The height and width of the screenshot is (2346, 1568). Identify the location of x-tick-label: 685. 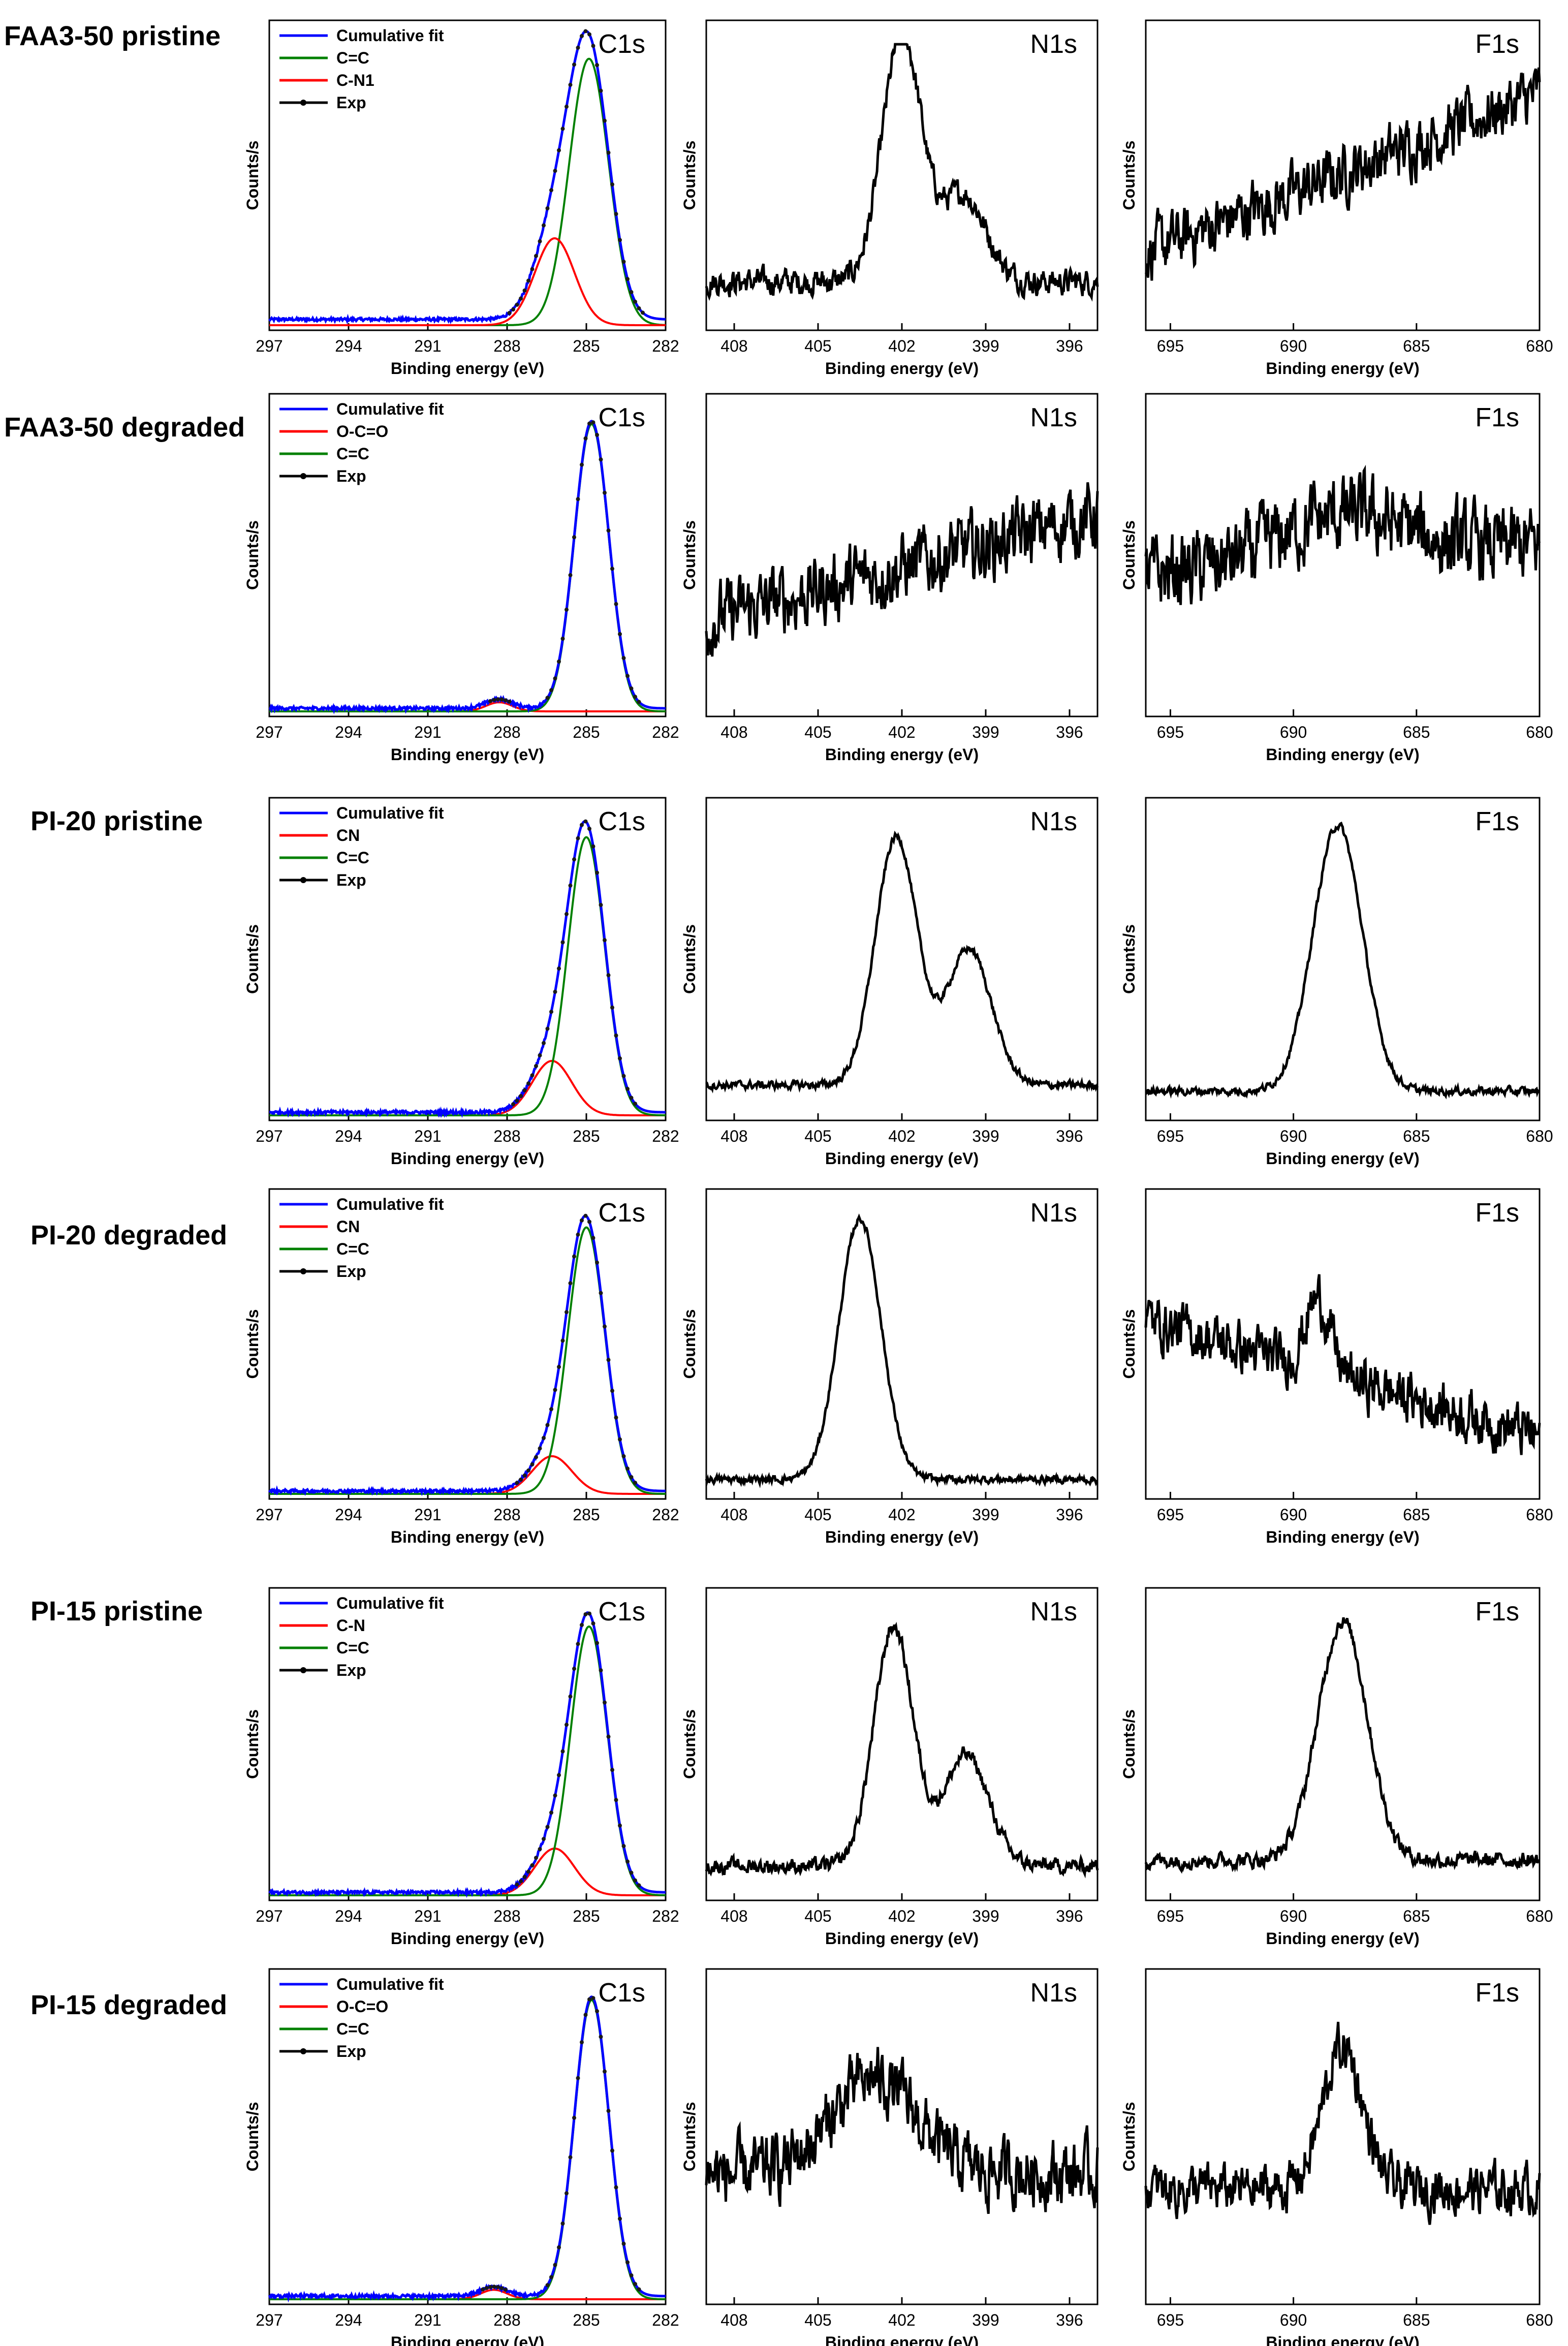
(1416, 732).